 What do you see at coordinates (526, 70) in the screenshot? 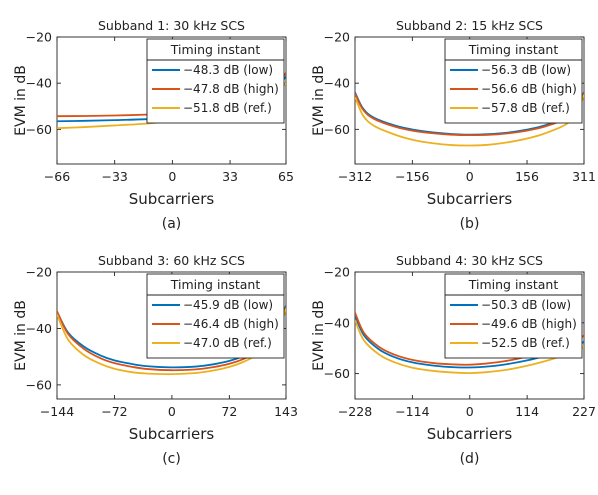
I see `legend-entry-low: −56.3 dB (low)` at bounding box center [526, 70].